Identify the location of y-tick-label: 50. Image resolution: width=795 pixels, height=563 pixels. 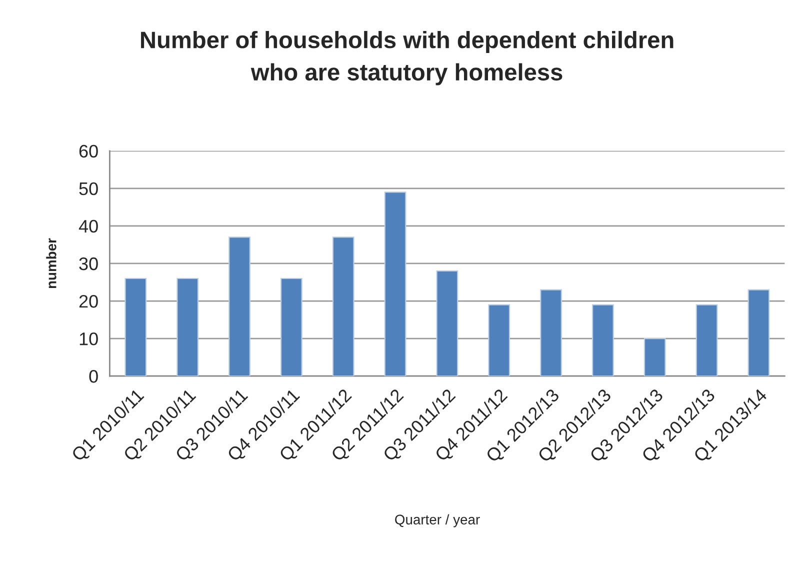
(88, 189).